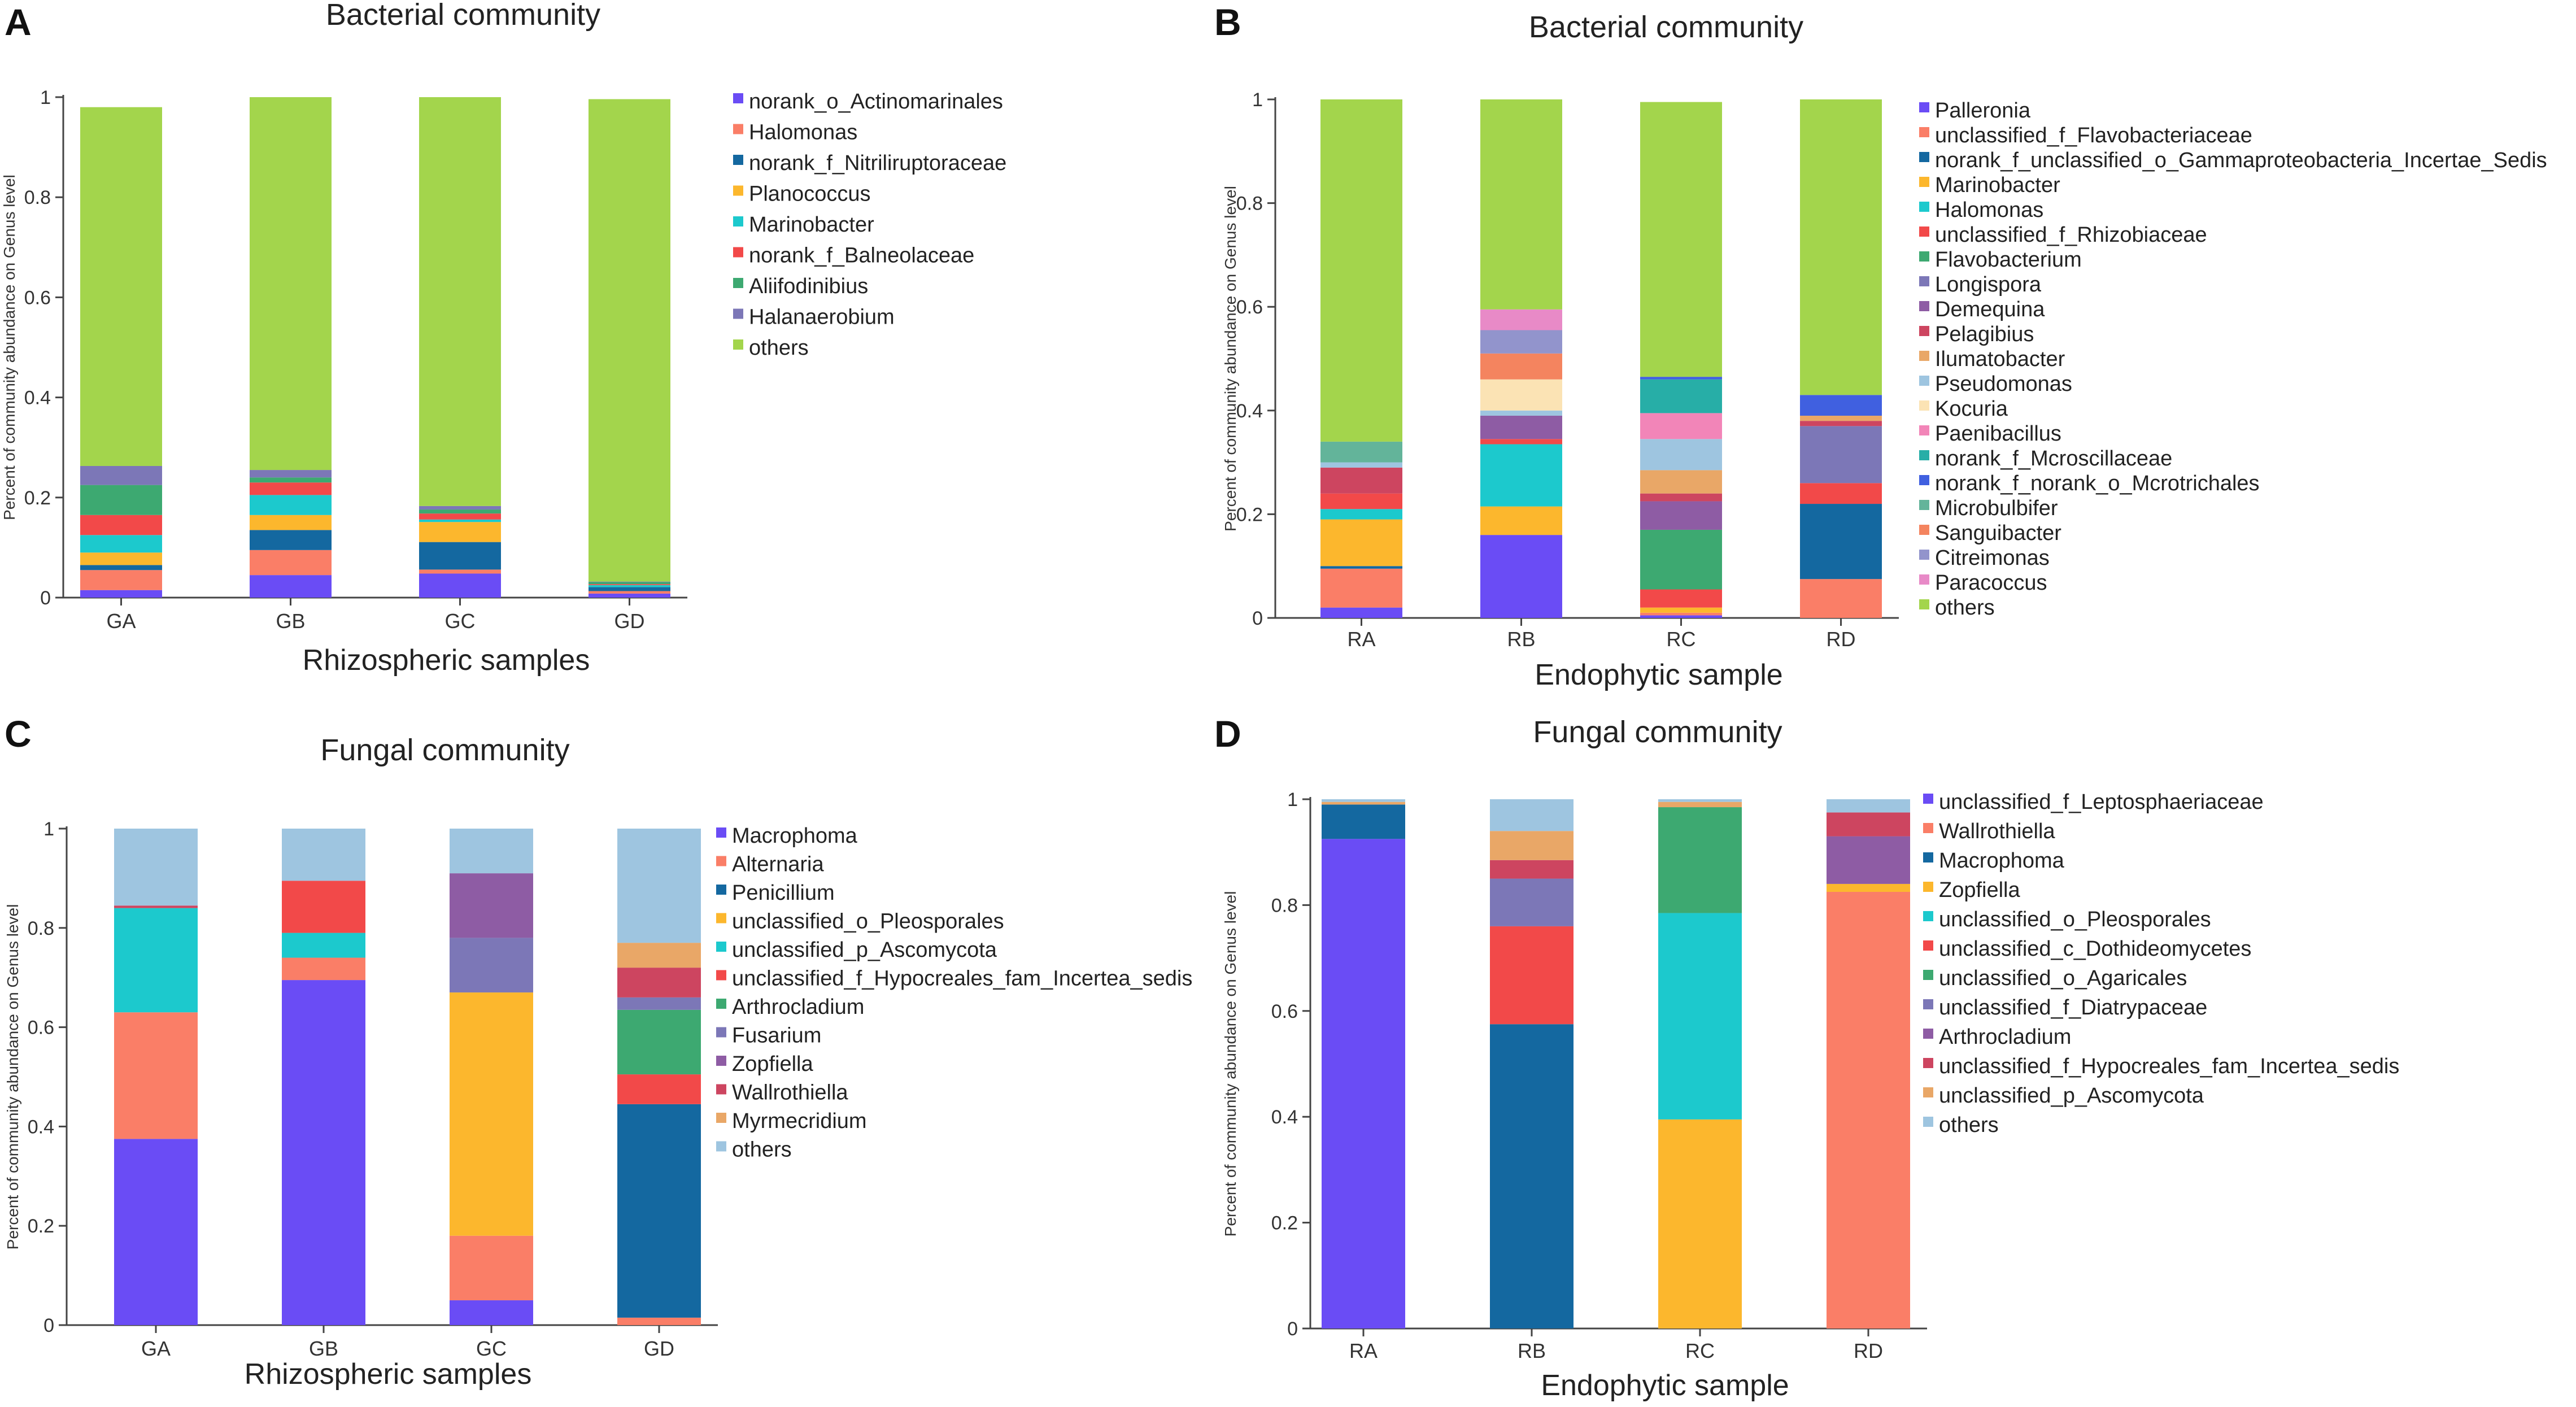  What do you see at coordinates (811, 225) in the screenshot?
I see `legend-label: Marinobacter` at bounding box center [811, 225].